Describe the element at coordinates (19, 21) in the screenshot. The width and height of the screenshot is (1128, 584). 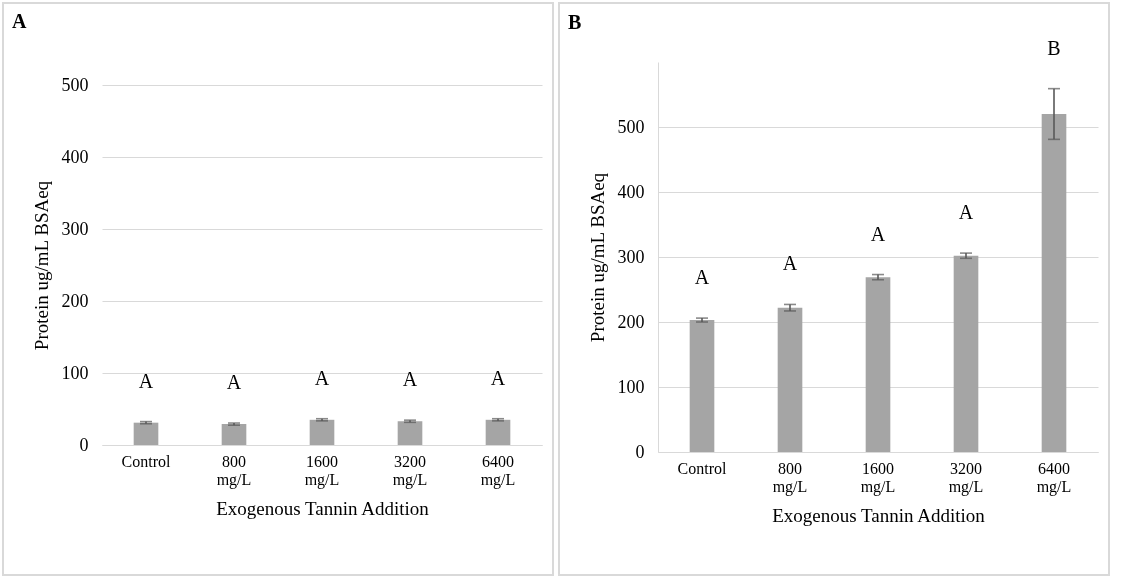
I see `chart-title: A` at that location.